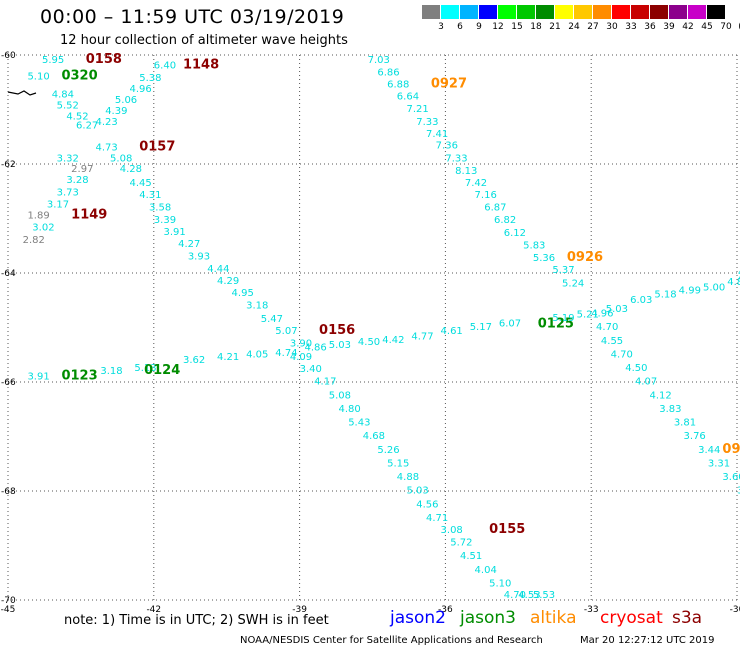  I want to click on pass-time-label: 092, so click(731, 449).